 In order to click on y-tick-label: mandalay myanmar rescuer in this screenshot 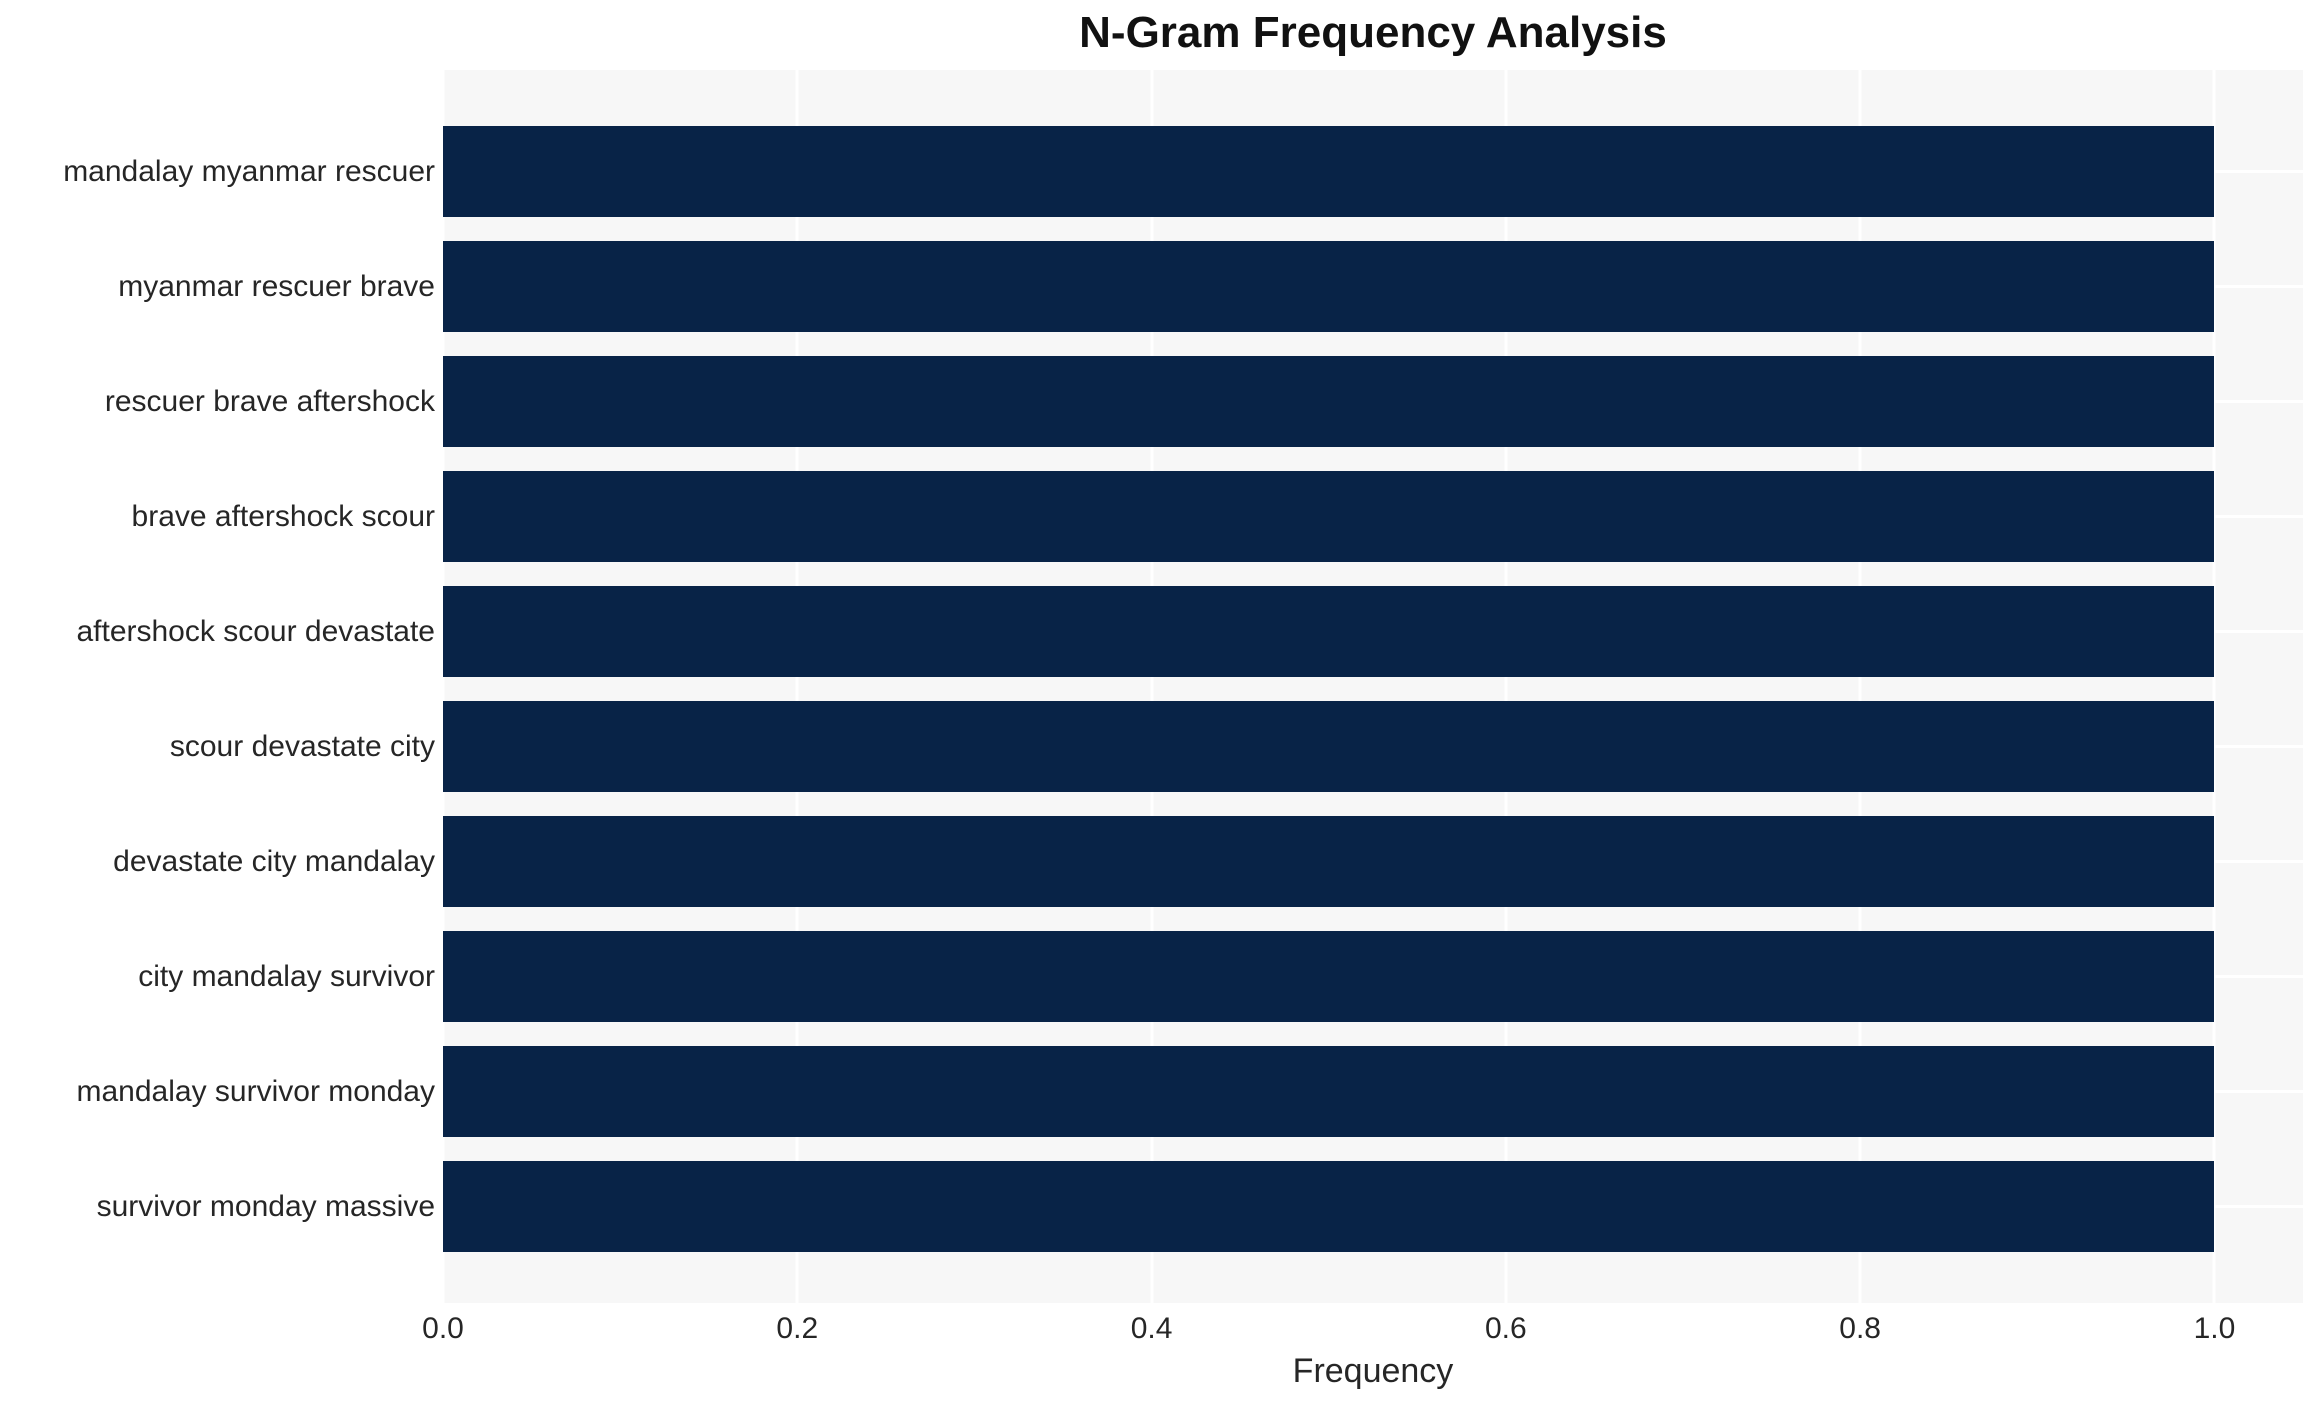, I will do `click(249, 171)`.